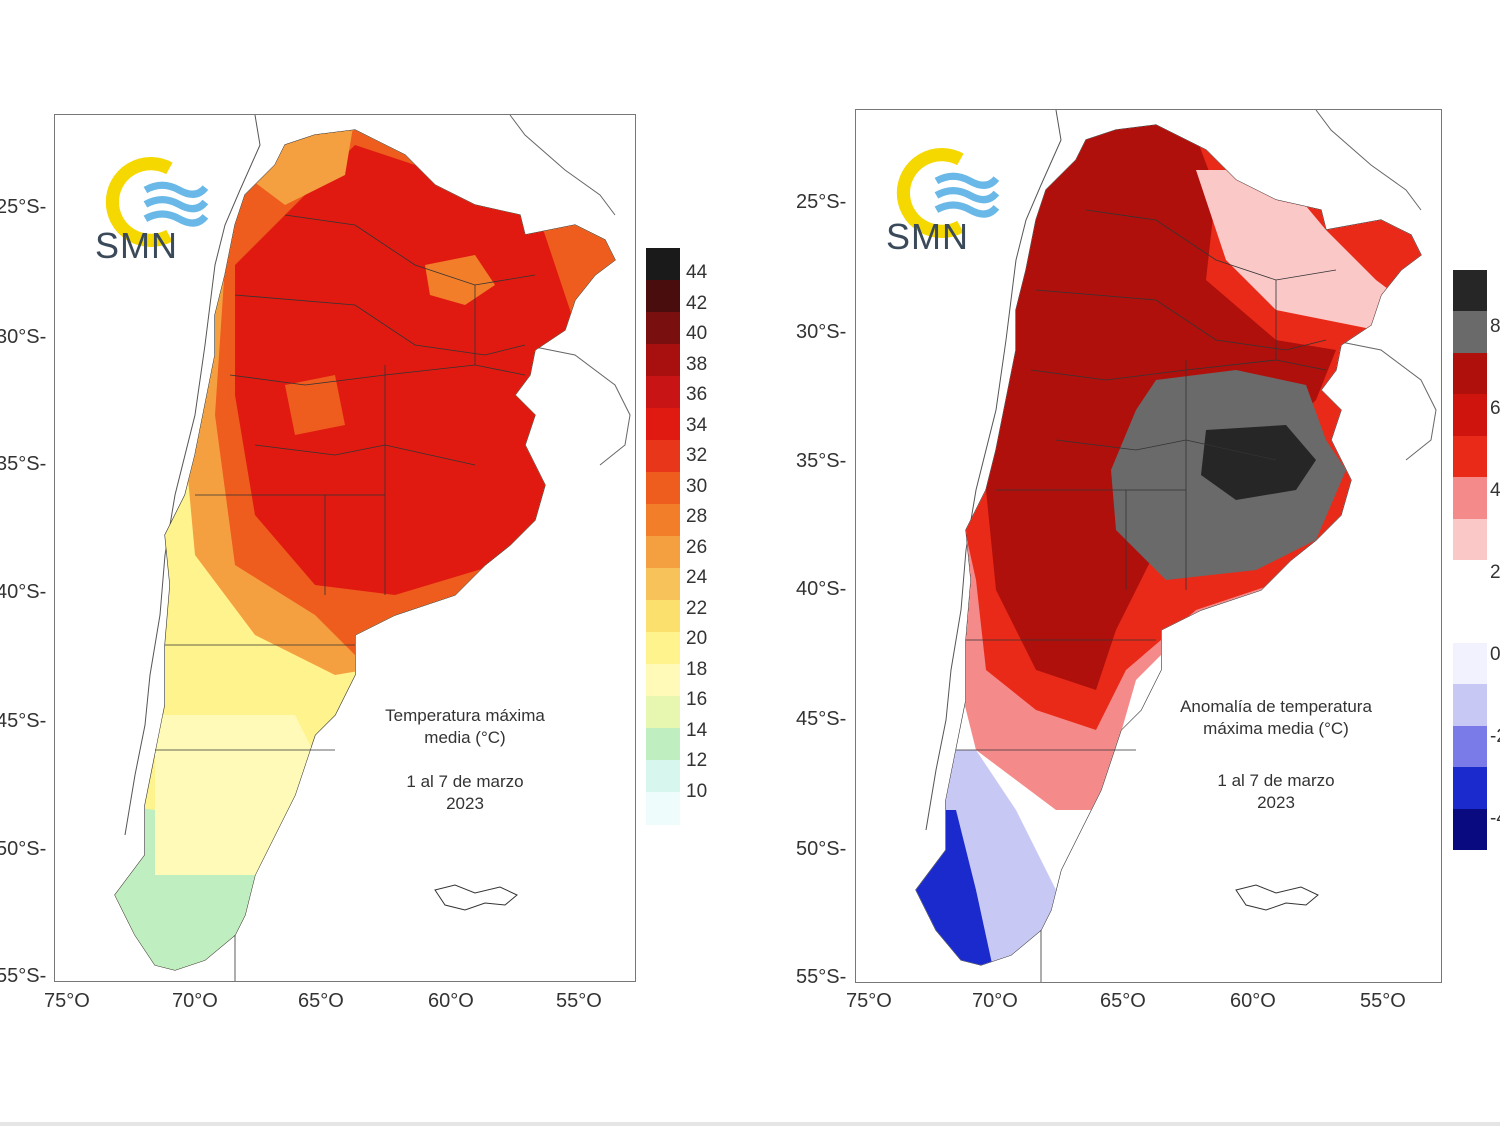 This screenshot has height=1126, width=1500. I want to click on lon-label-65o: 65°O, so click(1123, 1001).